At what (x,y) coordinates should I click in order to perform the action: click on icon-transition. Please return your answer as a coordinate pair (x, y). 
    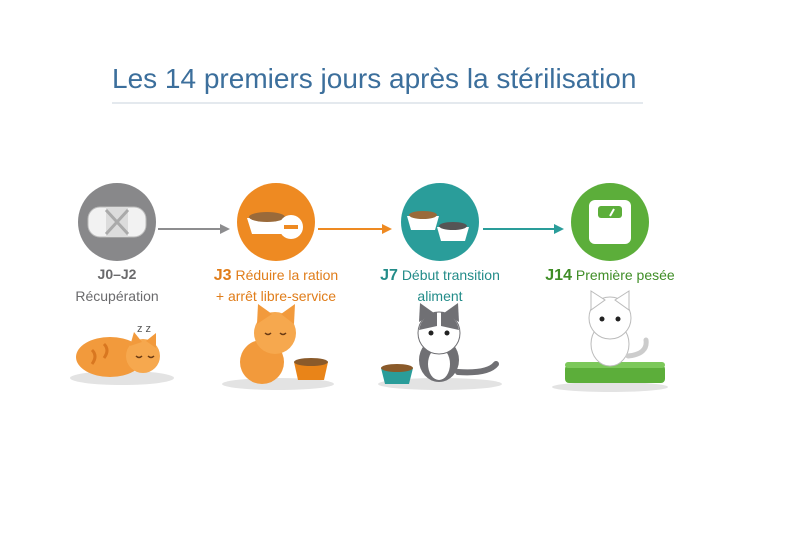
    Looking at the image, I should click on (440, 222).